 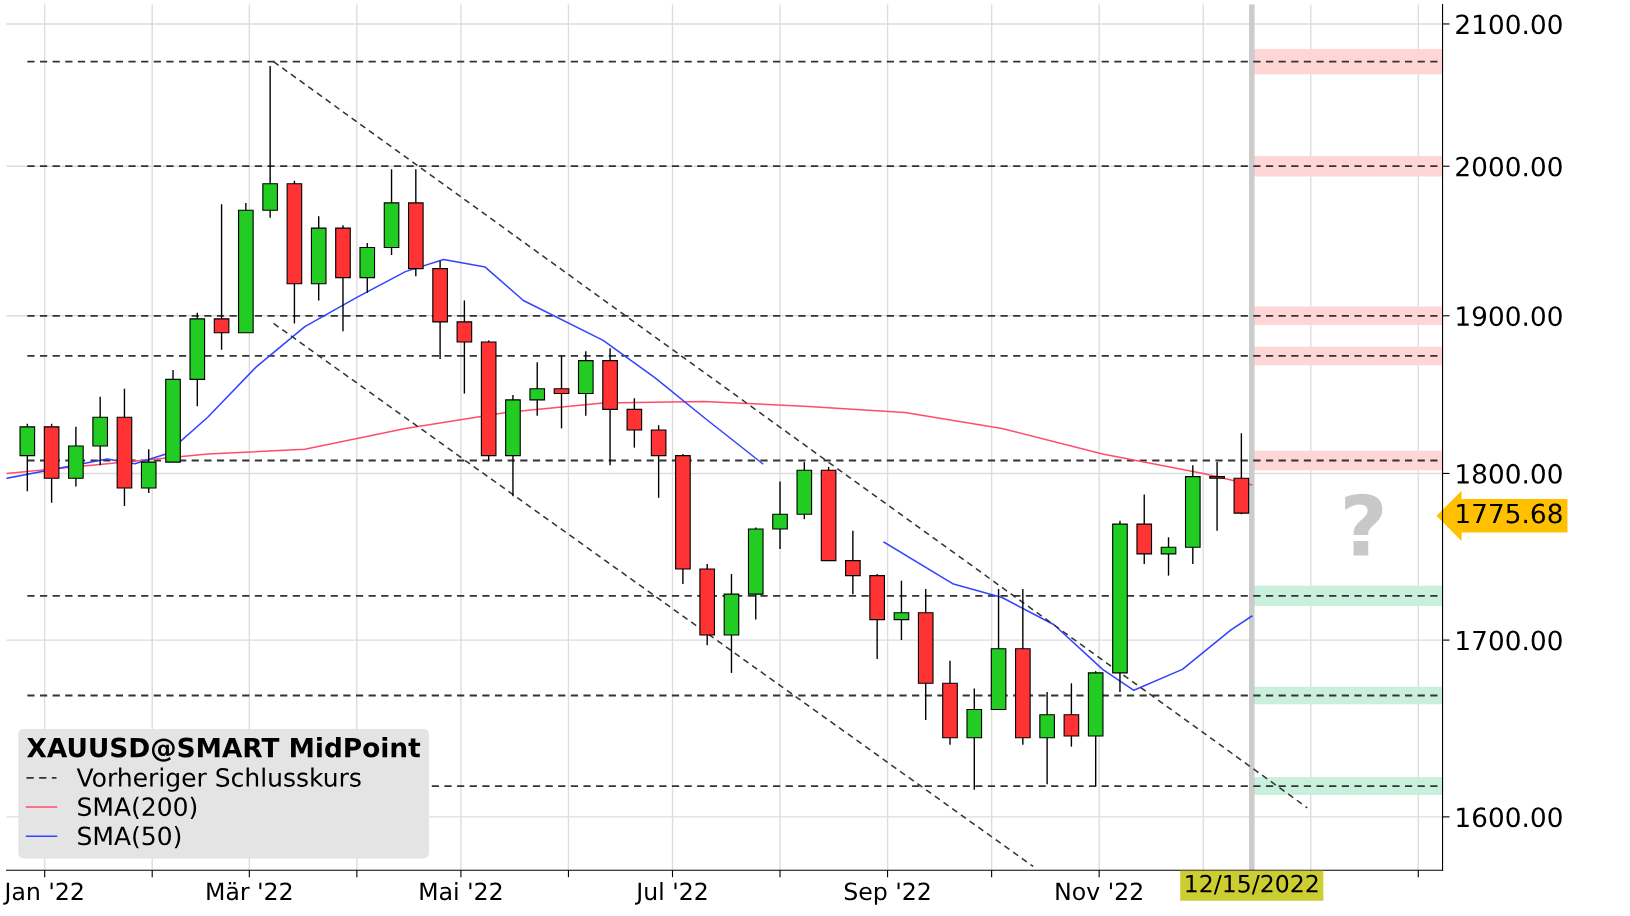 What do you see at coordinates (249, 891) in the screenshot?
I see `x-tick-label: Mär '22` at bounding box center [249, 891].